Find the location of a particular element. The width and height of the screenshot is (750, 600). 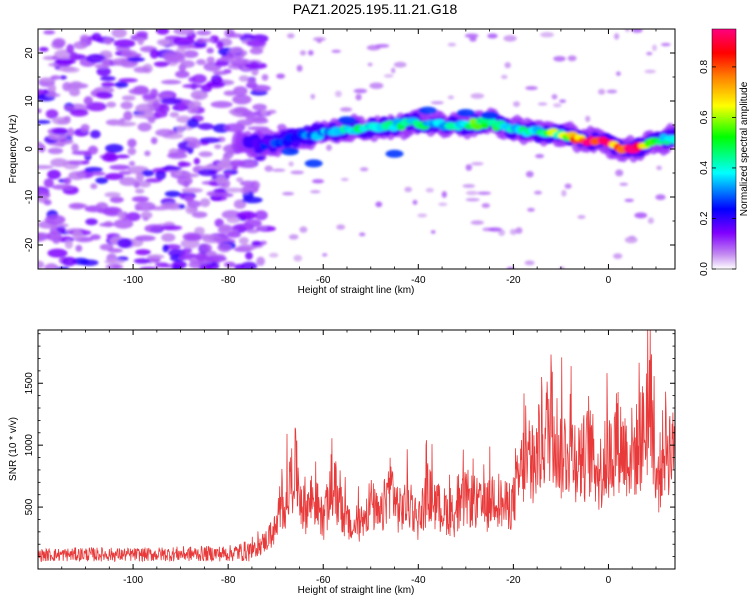

x-tick-label: -100 is located at coordinates (133, 580).